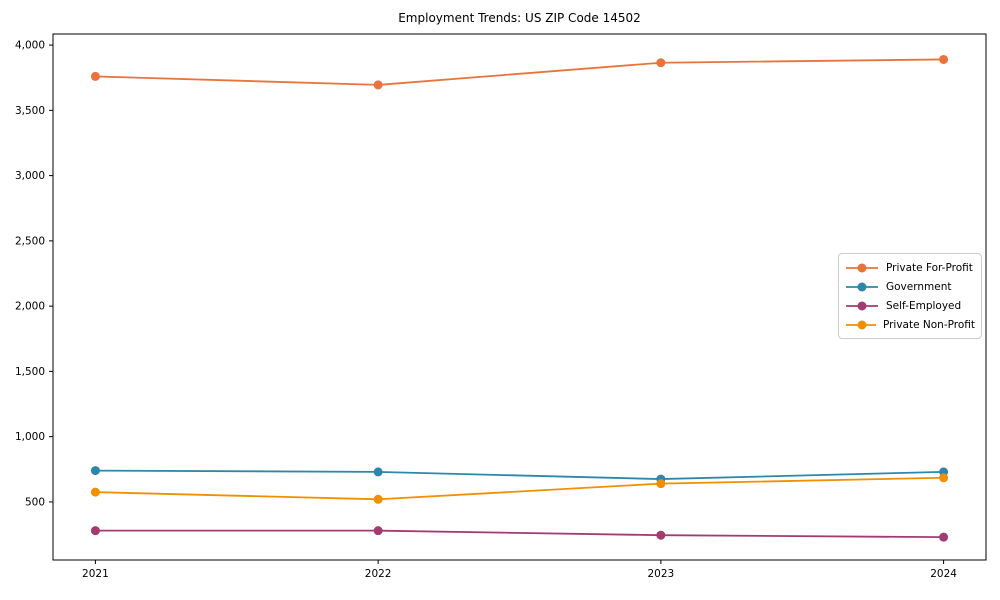 The width and height of the screenshot is (1000, 600). Describe the element at coordinates (919, 286) in the screenshot. I see `legend-label: Government` at that location.